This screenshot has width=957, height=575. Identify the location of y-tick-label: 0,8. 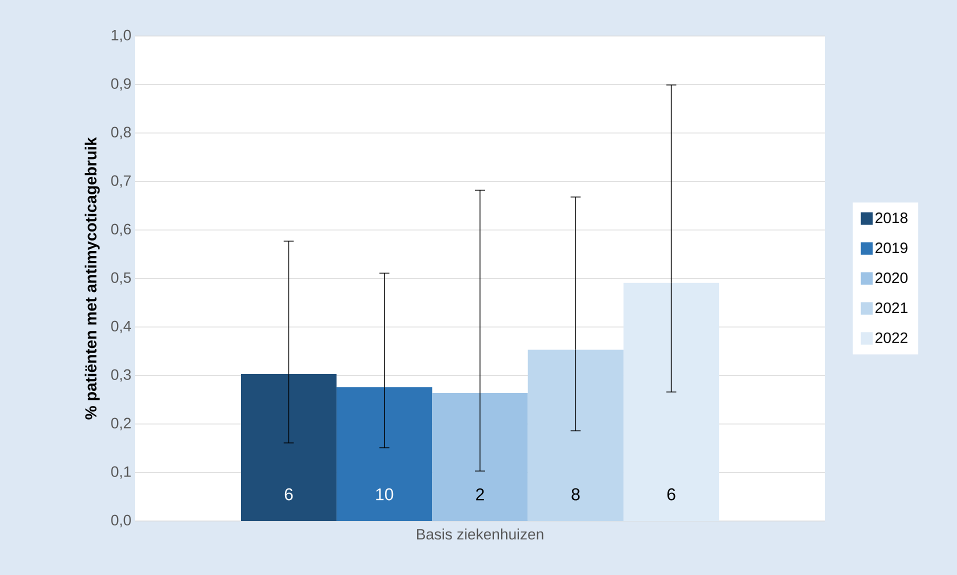
(121, 133).